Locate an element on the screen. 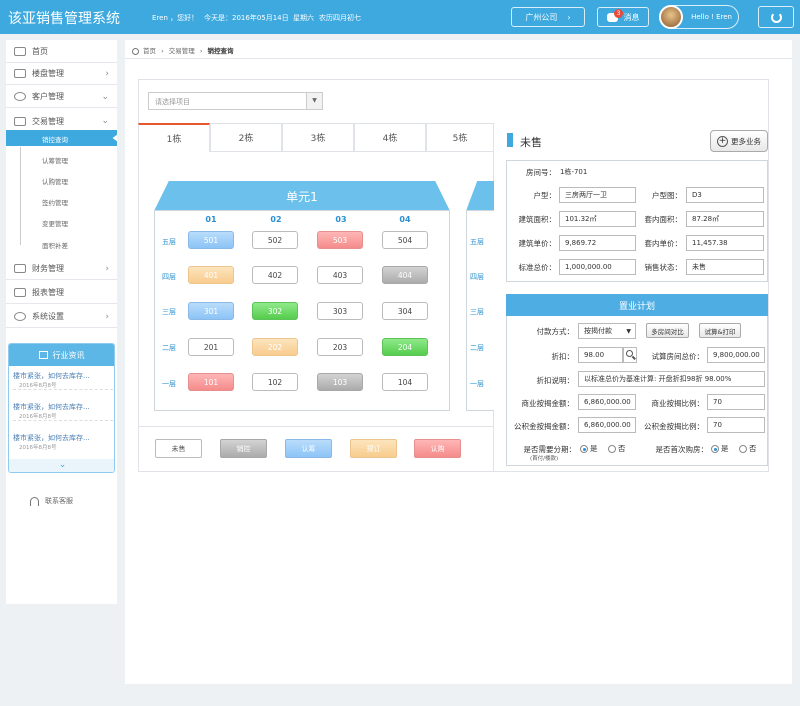  radio-label: 是 is located at coordinates (594, 448).